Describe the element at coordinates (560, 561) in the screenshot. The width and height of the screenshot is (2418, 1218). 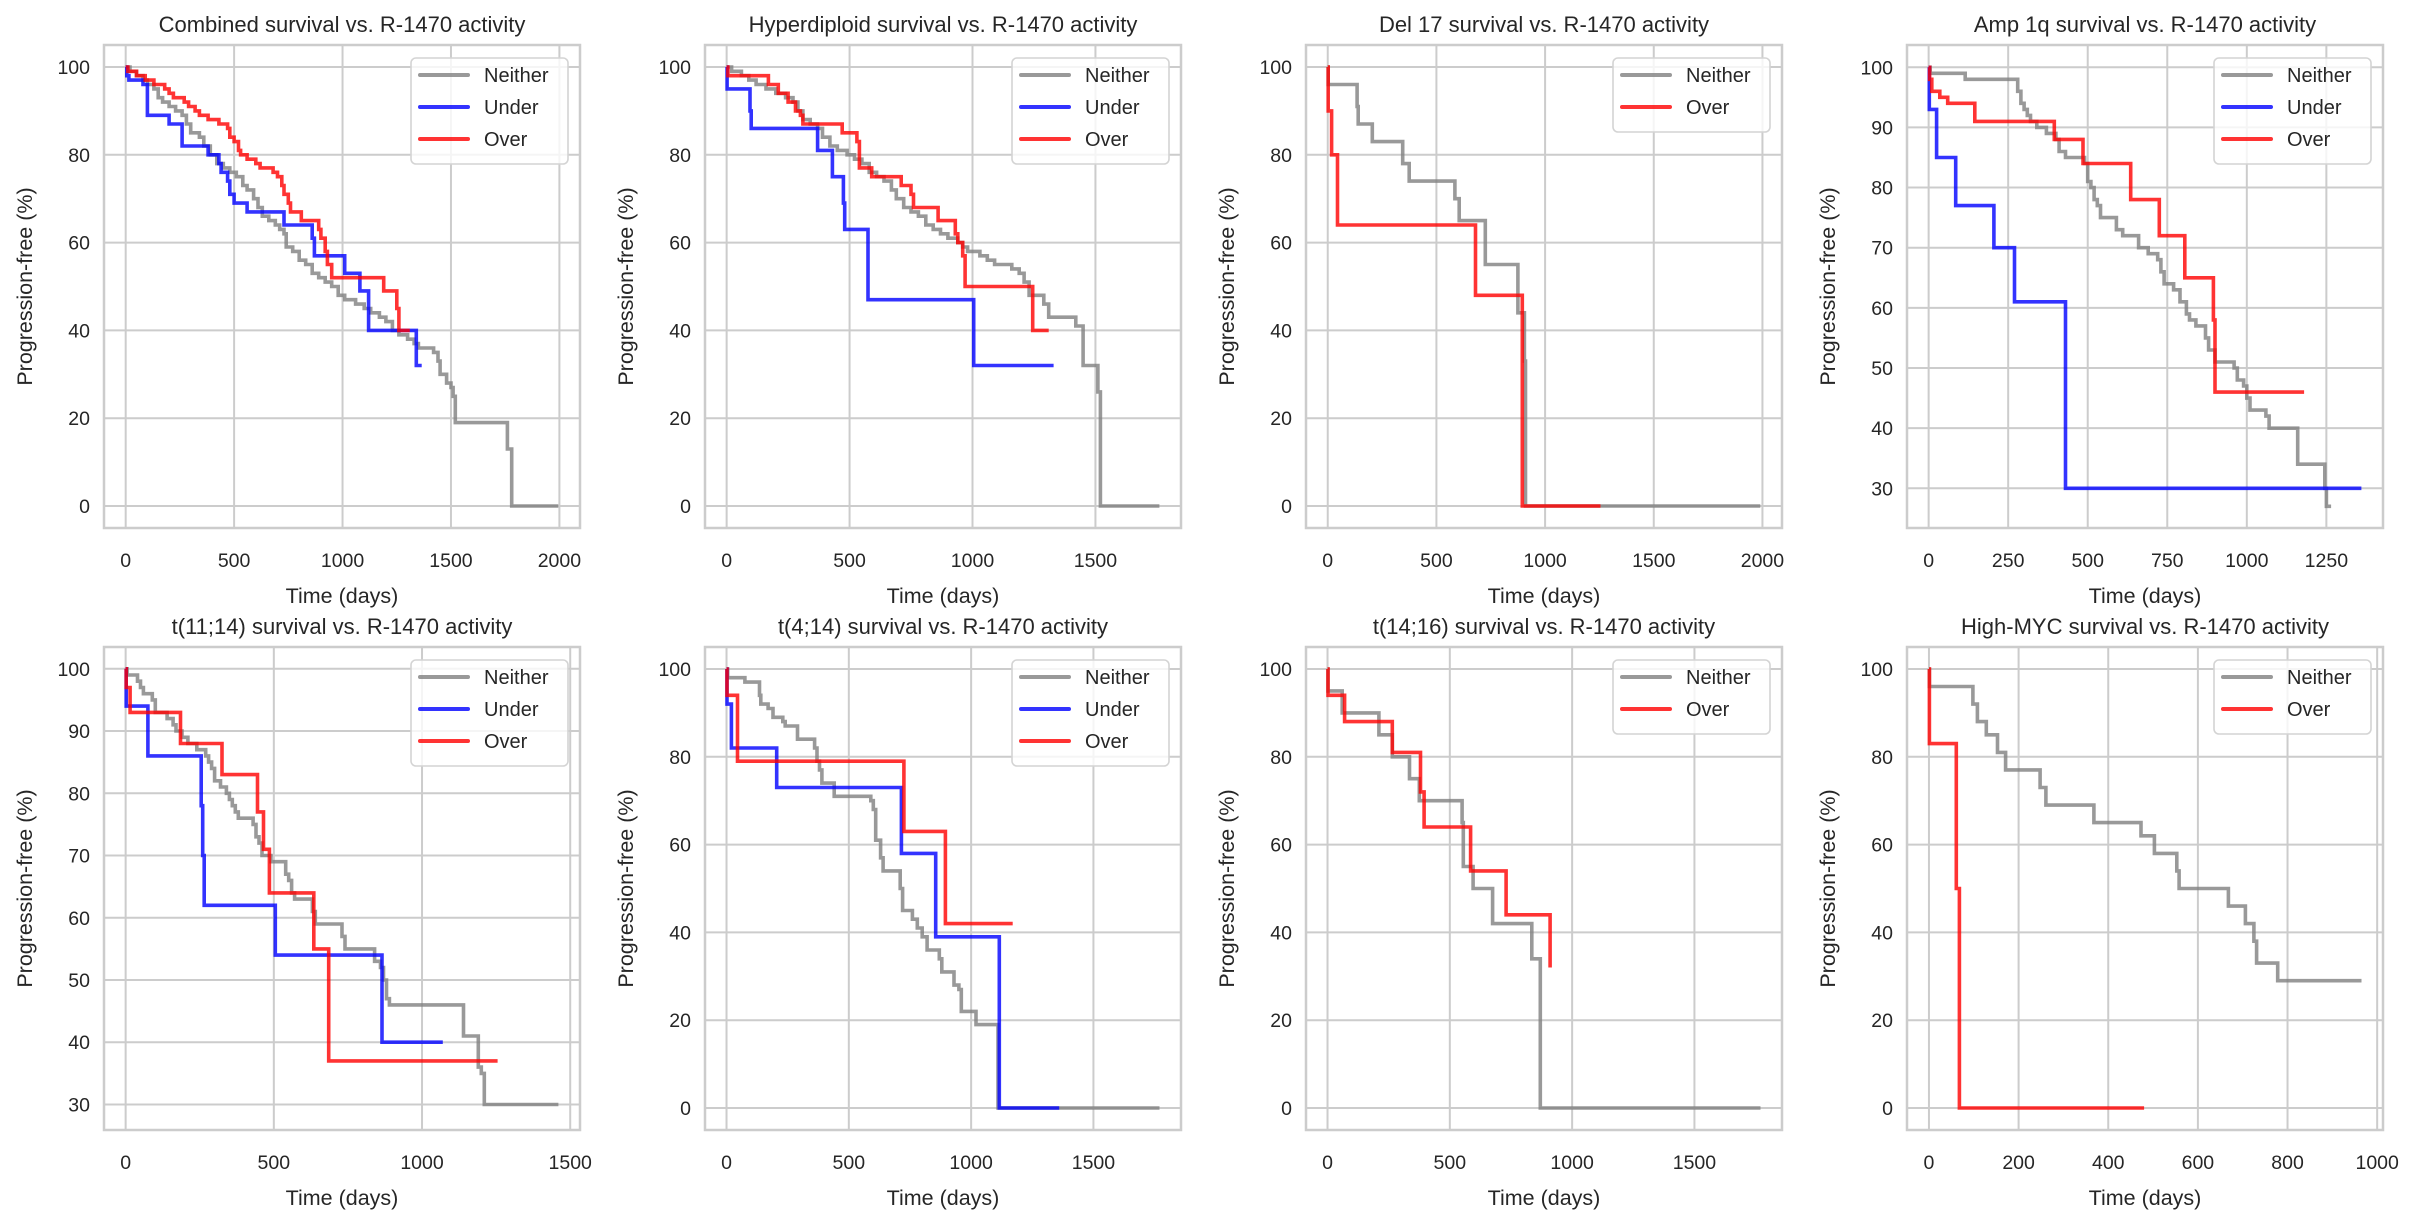
I see `x-tick-label: 2000` at that location.